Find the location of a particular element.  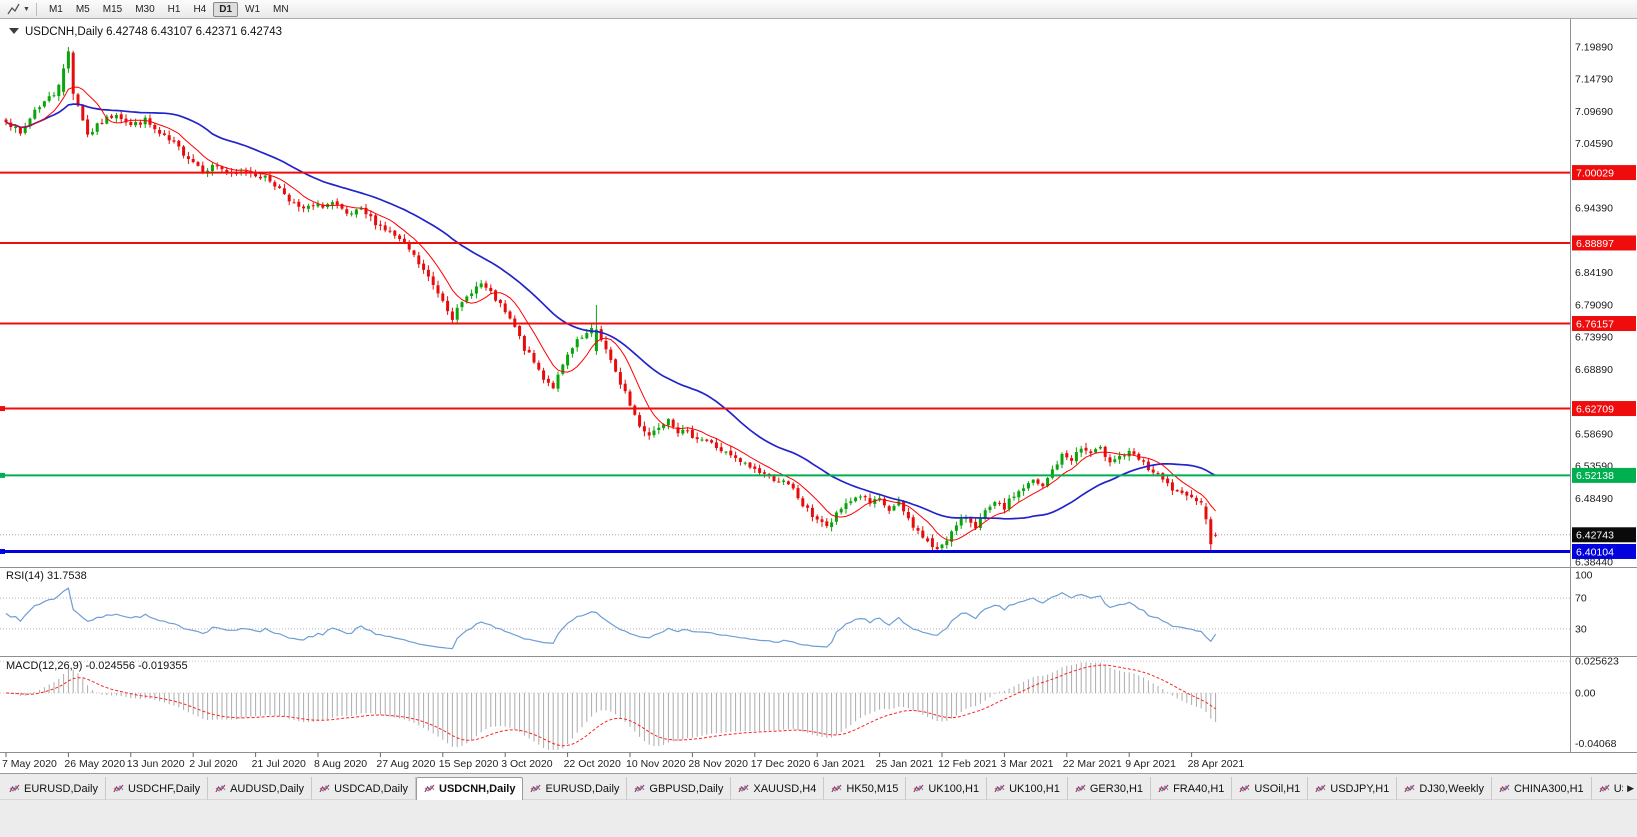

macd-axis-label: 0.00 is located at coordinates (1585, 694).